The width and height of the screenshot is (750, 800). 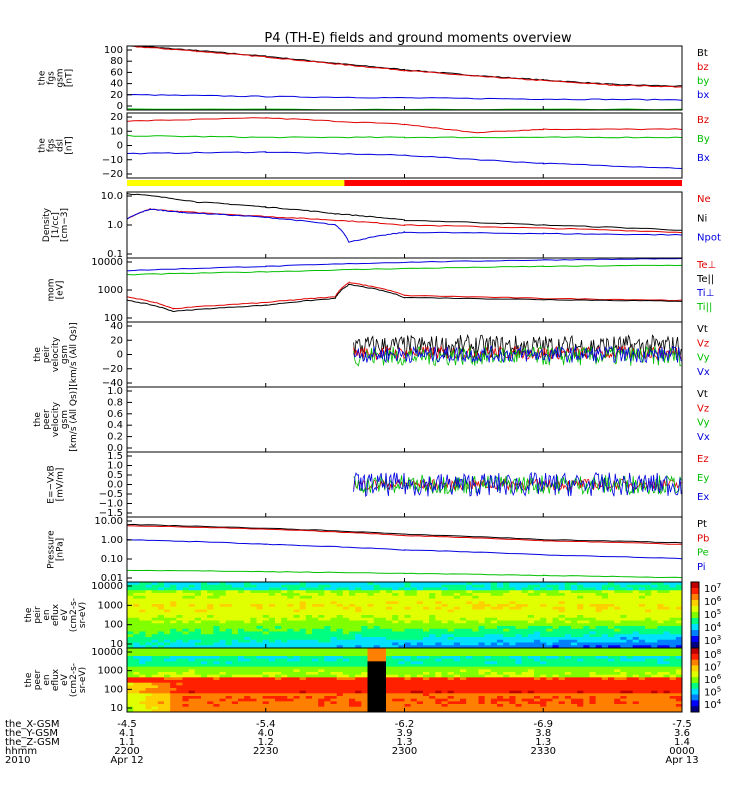 What do you see at coordinates (705, 293) in the screenshot?
I see `legend-label: Ti⊥` at bounding box center [705, 293].